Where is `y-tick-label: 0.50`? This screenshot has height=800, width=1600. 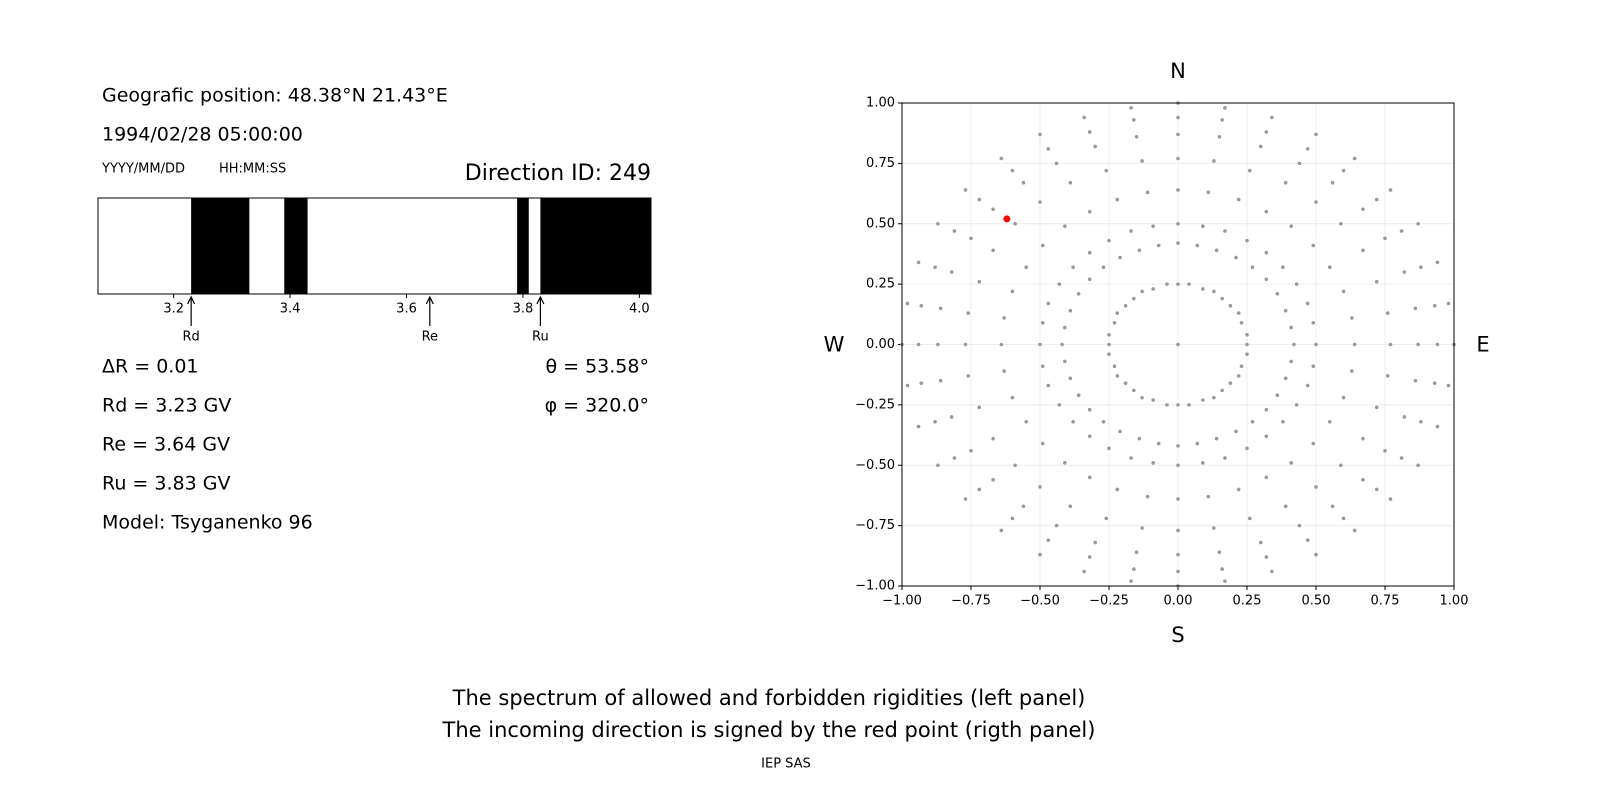
y-tick-label: 0.50 is located at coordinates (880, 223).